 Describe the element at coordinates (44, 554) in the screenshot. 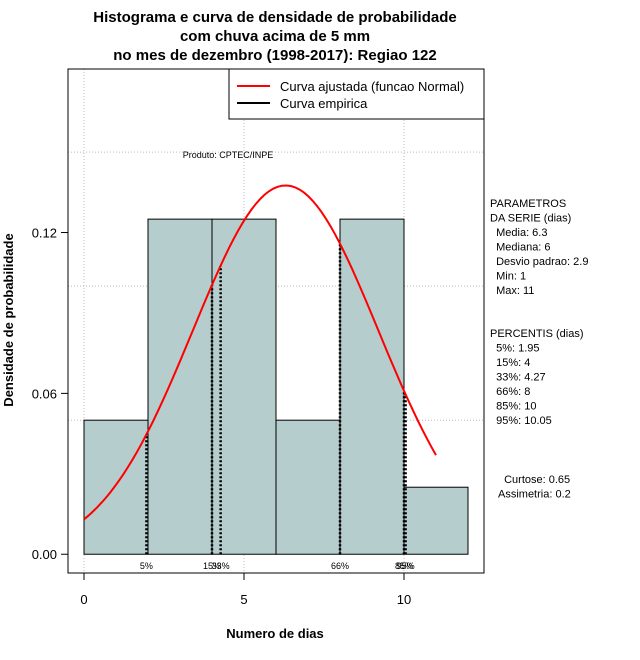

I see `y-tick-label: 0.00` at that location.